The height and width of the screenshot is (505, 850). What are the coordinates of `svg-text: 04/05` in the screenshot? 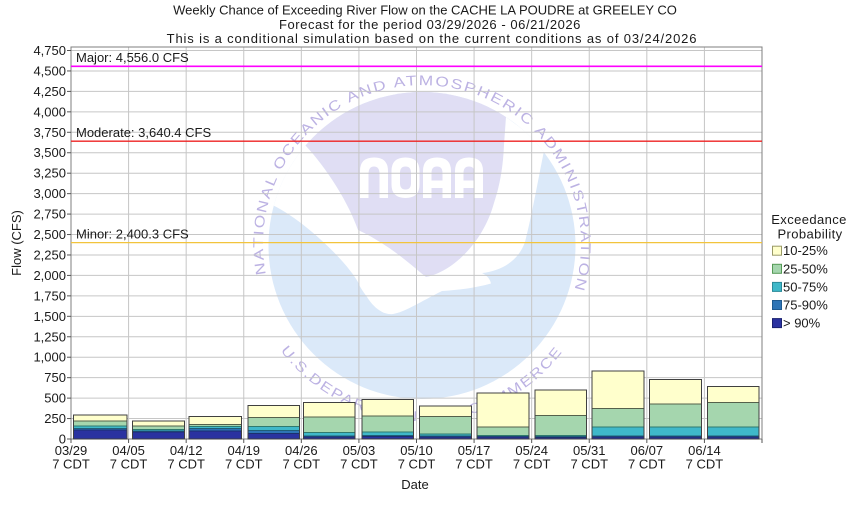 It's located at (128, 450).